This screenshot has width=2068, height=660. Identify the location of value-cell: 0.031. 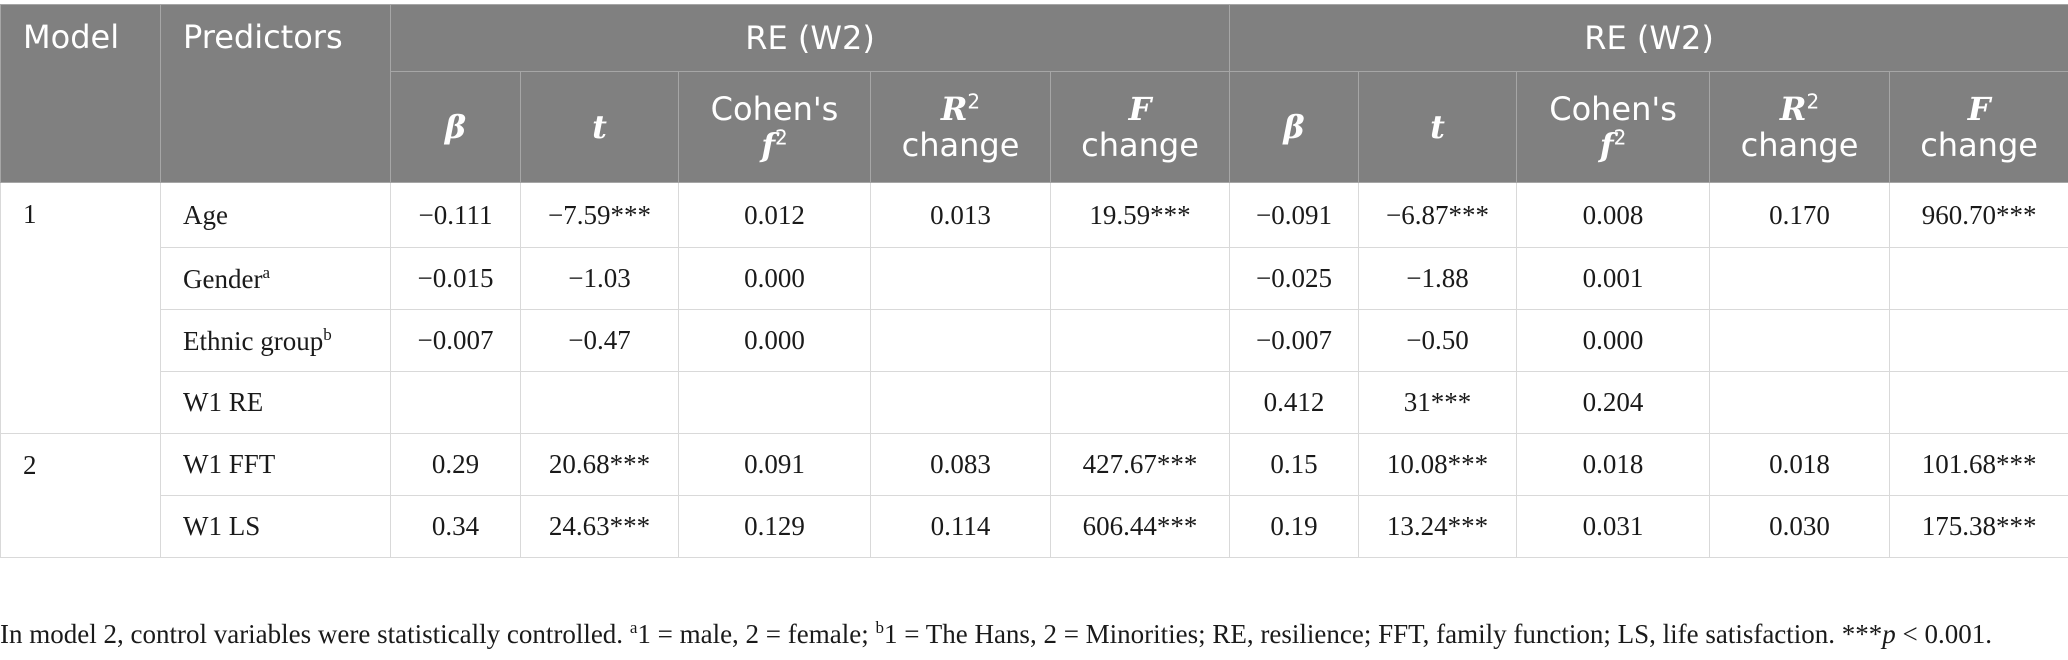
(1613, 526).